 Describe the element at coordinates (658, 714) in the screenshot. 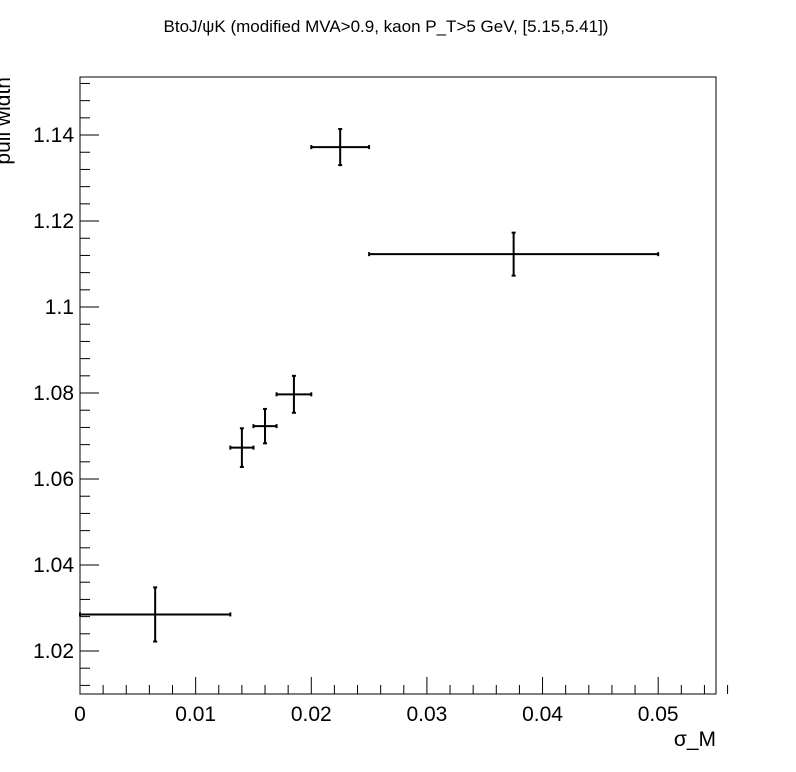

I see `x-tick-label: 0.05` at that location.